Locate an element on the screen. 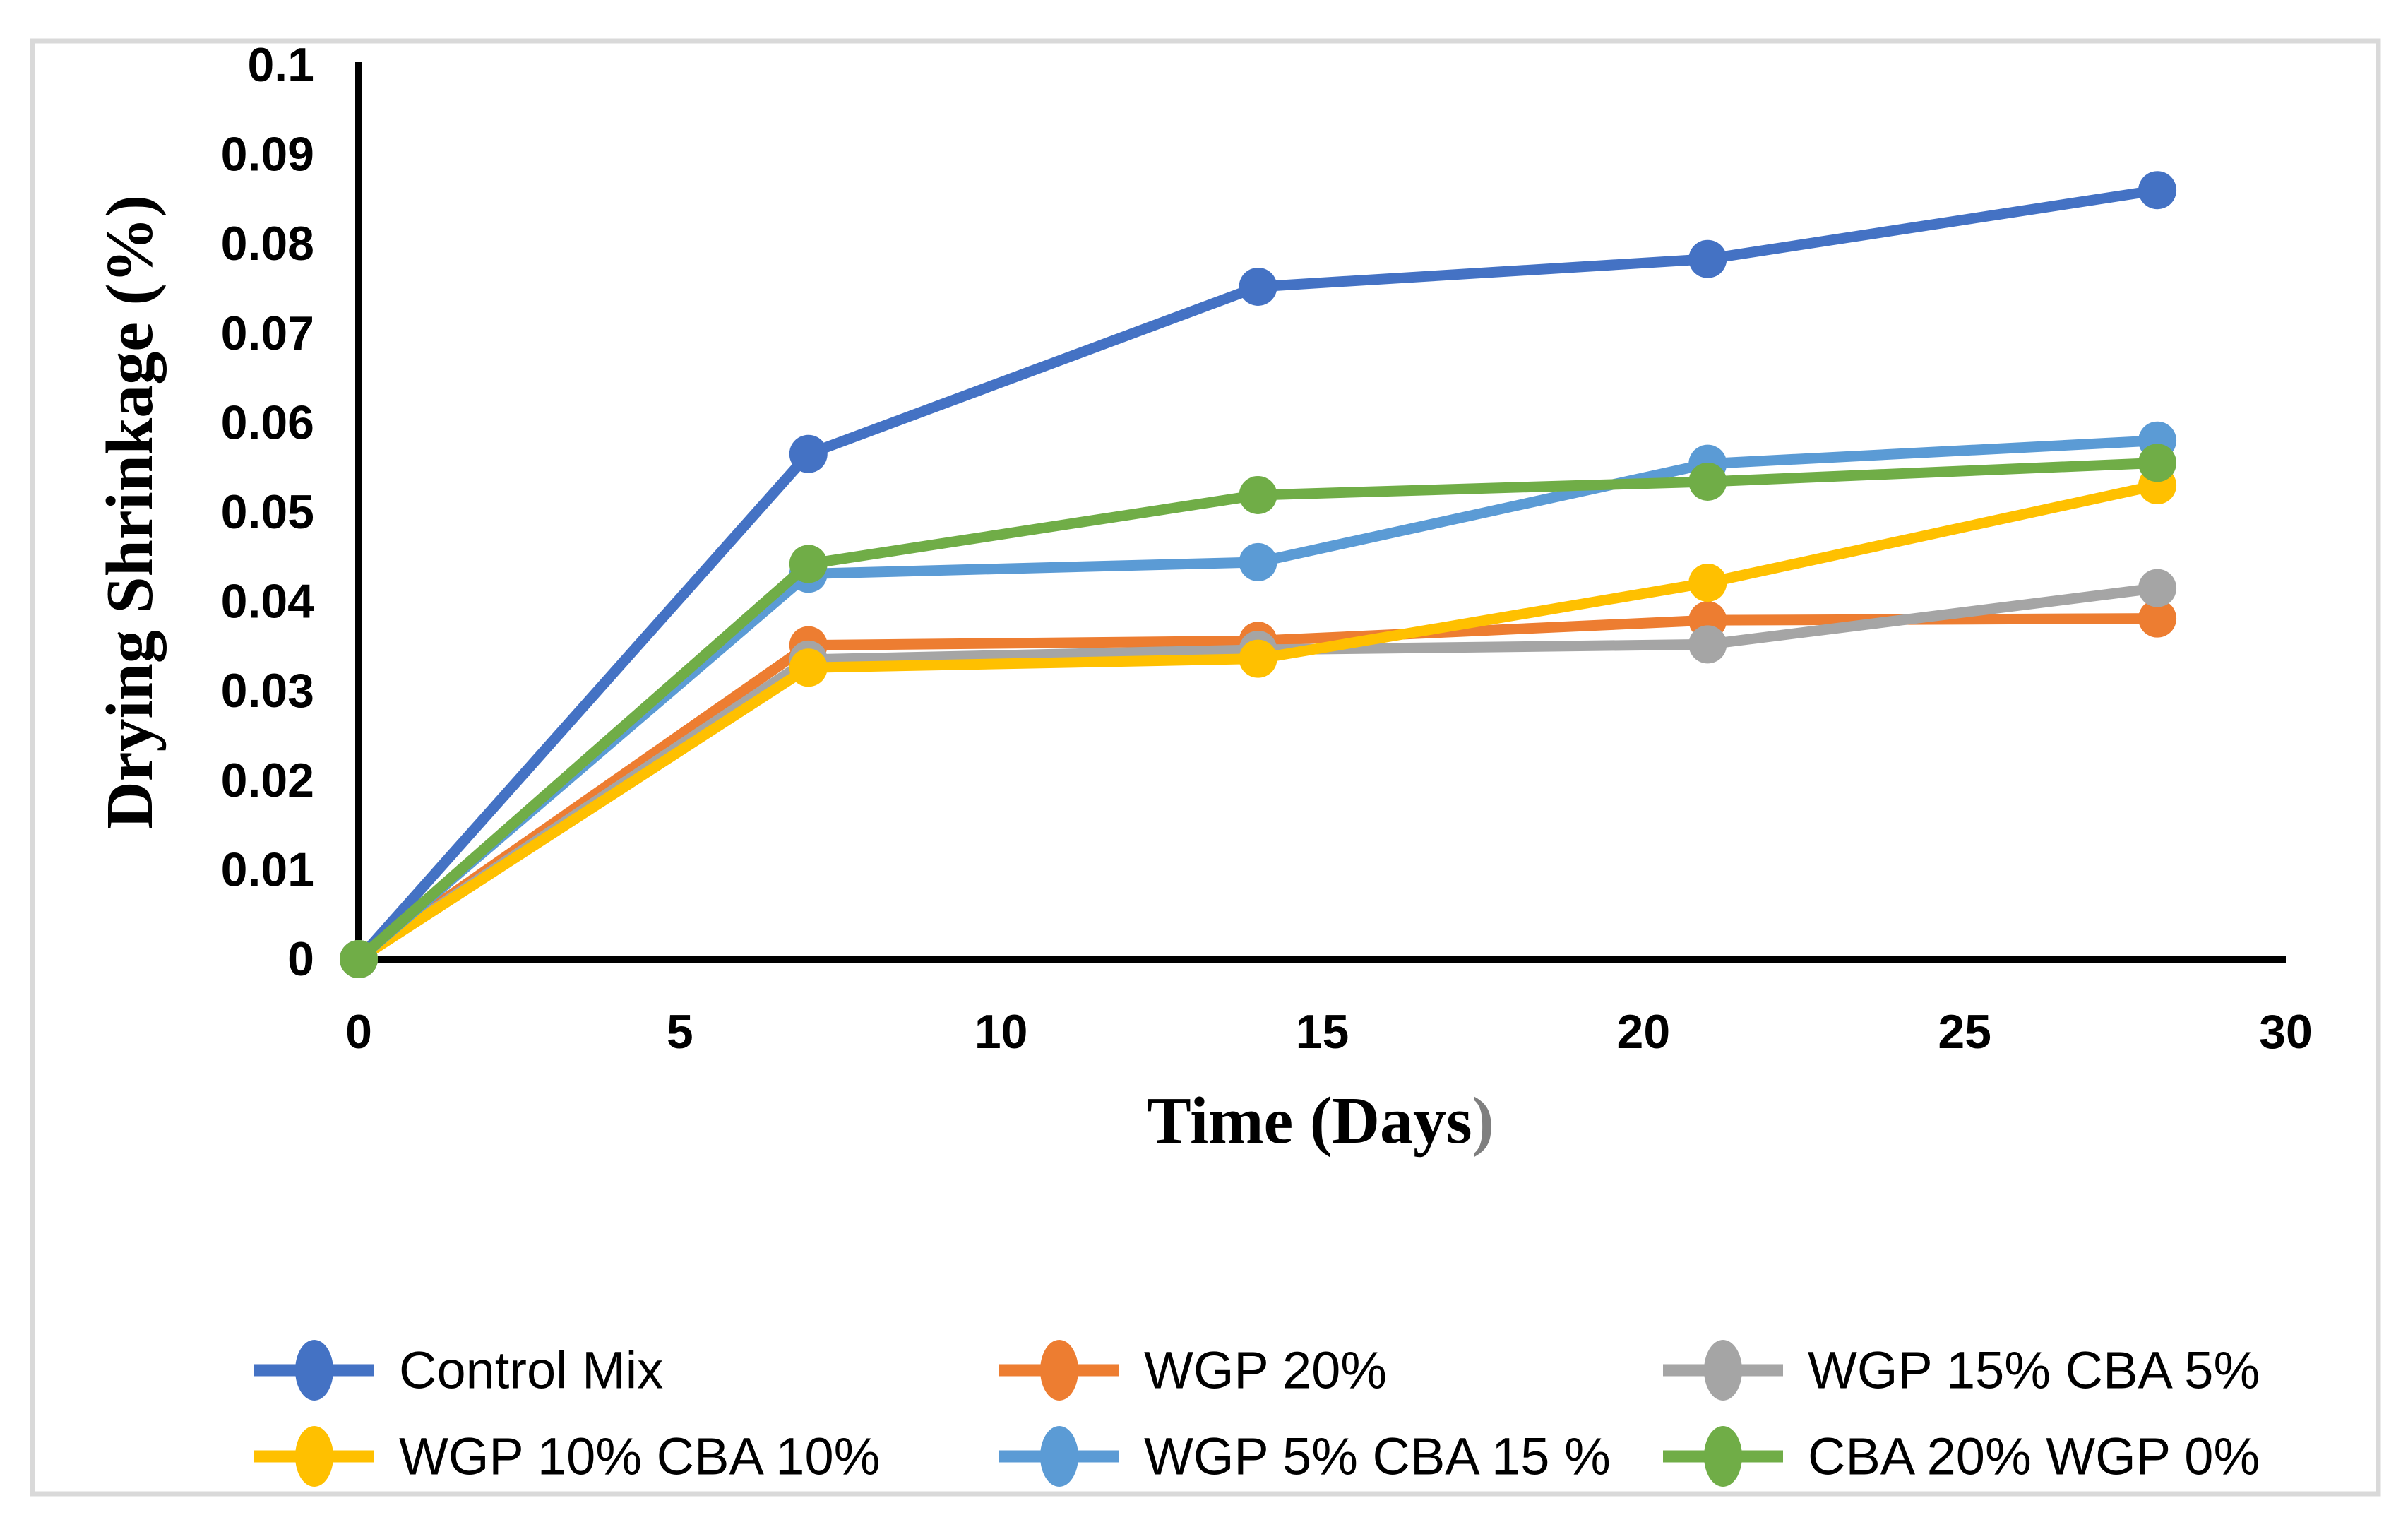 This screenshot has height=1527, width=2408. legend-label: WGP 20% is located at coordinates (1265, 1371).